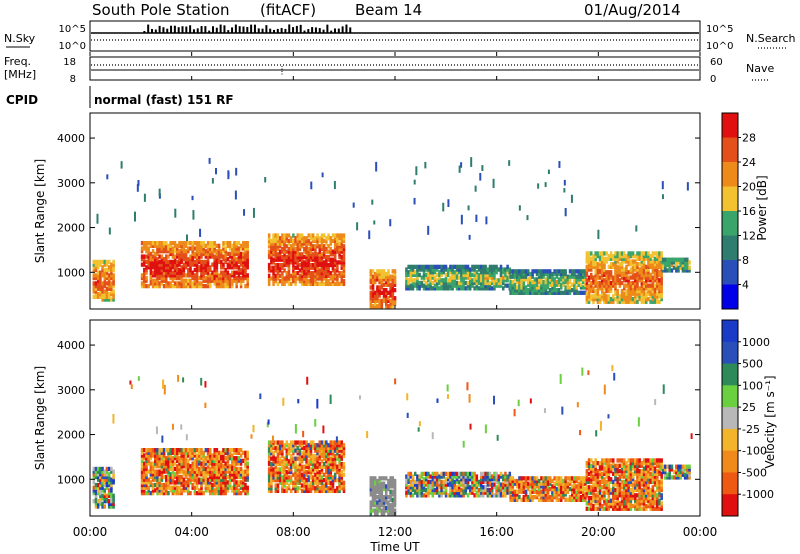  I want to click on sparse-echo, so click(369, 235).